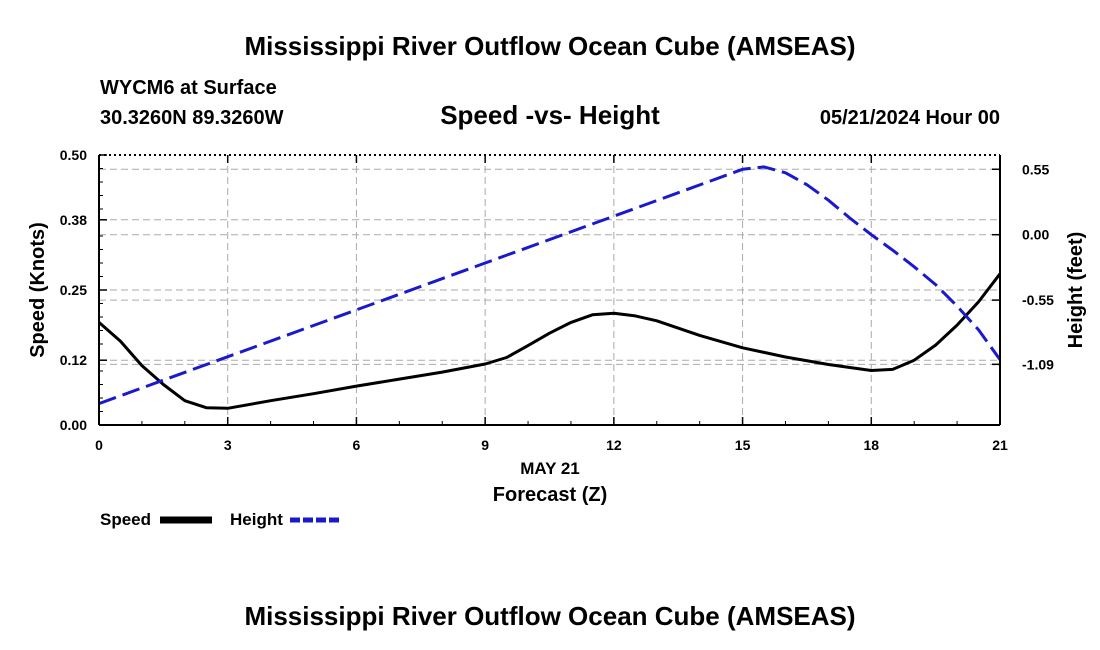  I want to click on x-tick-label: 21, so click(1000, 445).